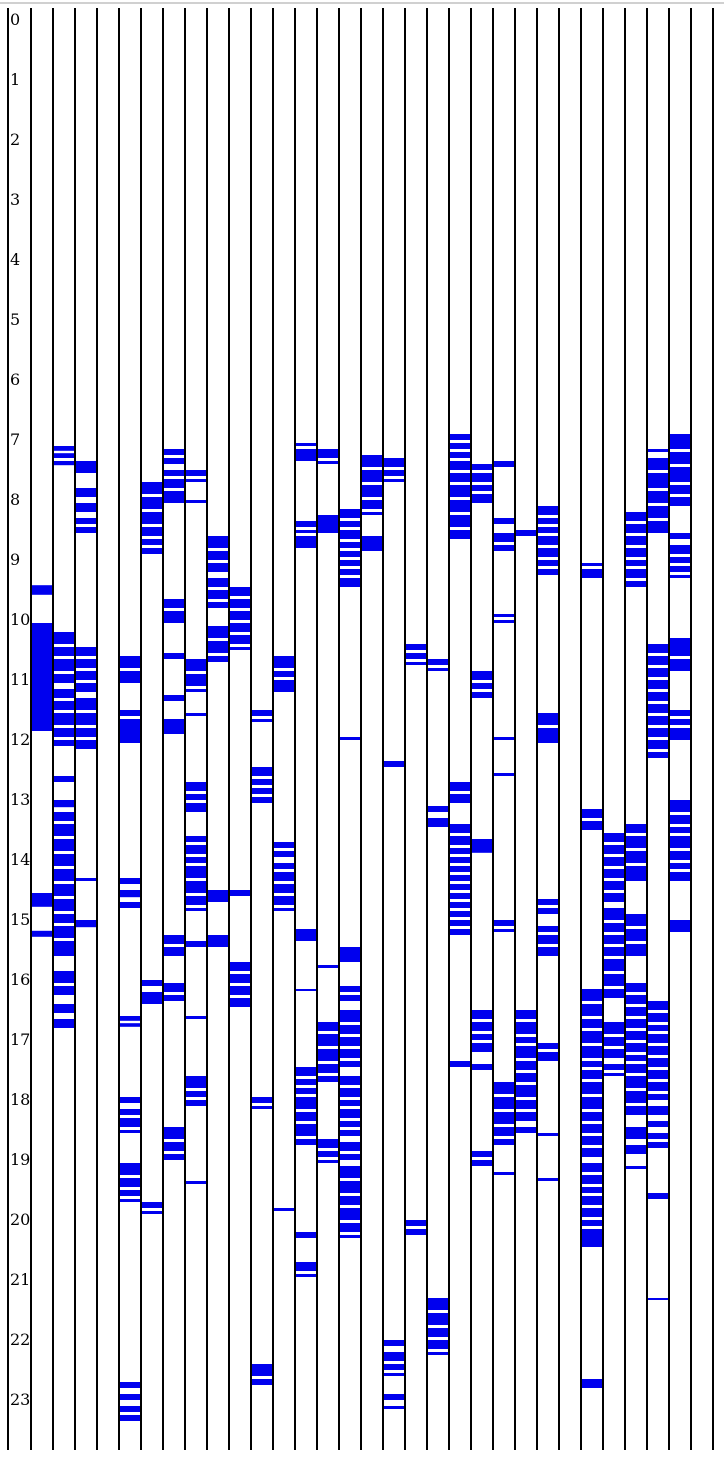  I want to click on hour-label: 15, so click(20, 919).